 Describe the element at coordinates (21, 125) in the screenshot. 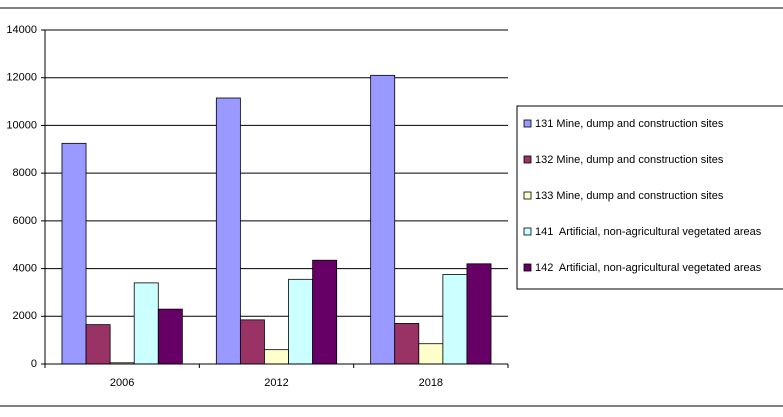

I see `y-tick-label: 10000` at that location.